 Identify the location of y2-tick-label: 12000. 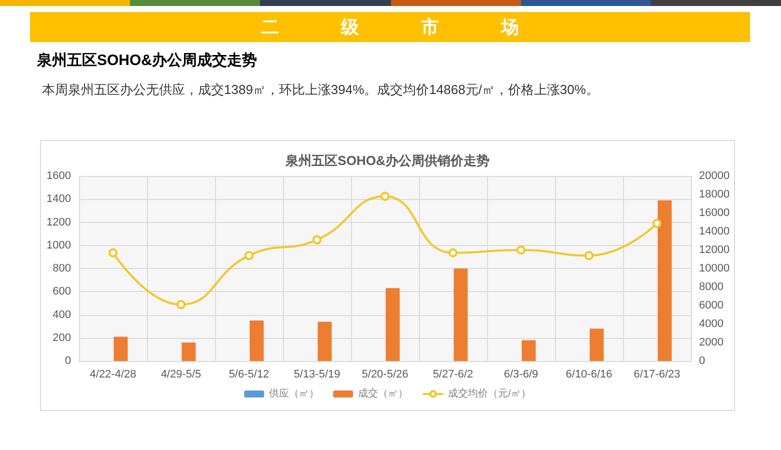
(714, 250).